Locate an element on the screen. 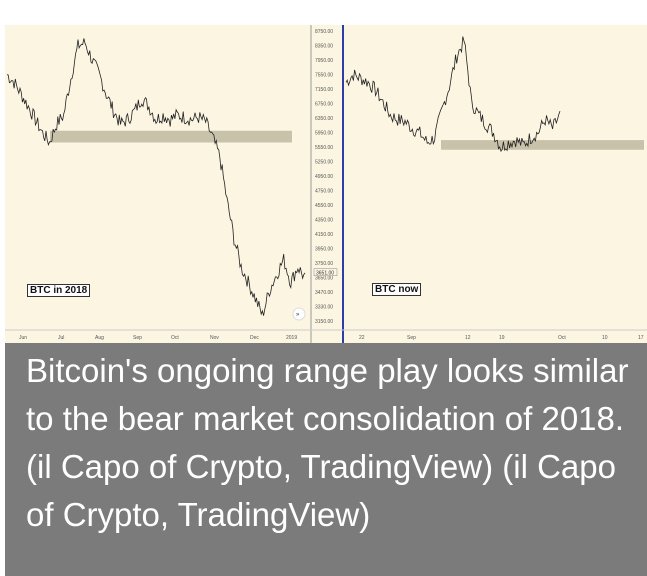  y-tick-label: 4550.00 is located at coordinates (324, 206).